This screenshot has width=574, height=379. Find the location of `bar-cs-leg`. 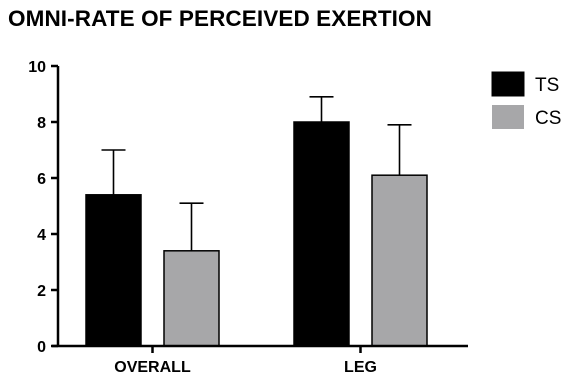

bar-cs-leg is located at coordinates (399, 260).